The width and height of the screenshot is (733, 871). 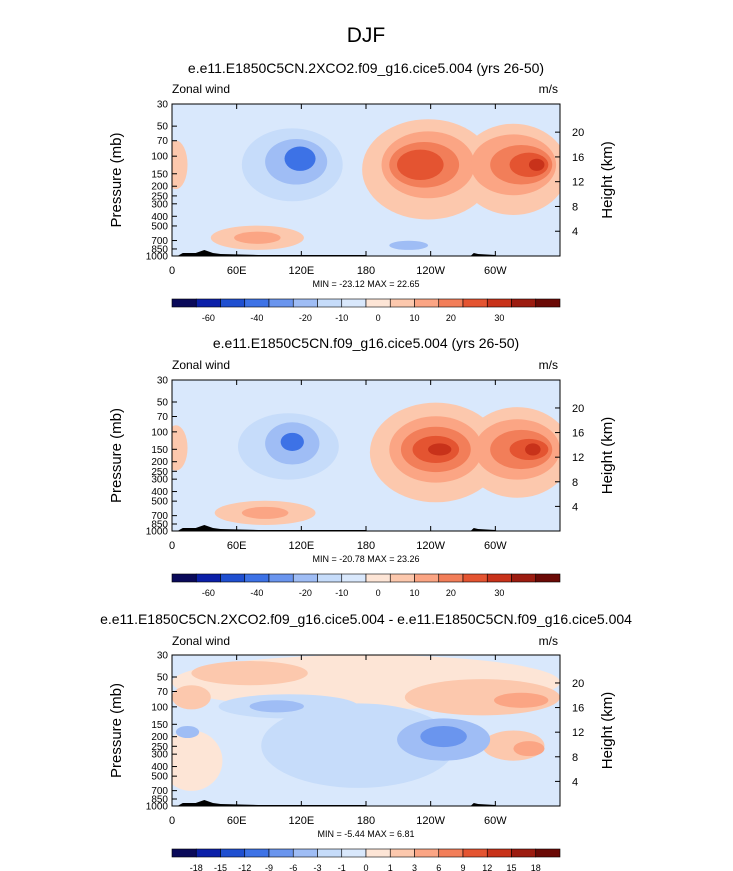 I want to click on colorbar-label: -60, so click(x=208, y=593).